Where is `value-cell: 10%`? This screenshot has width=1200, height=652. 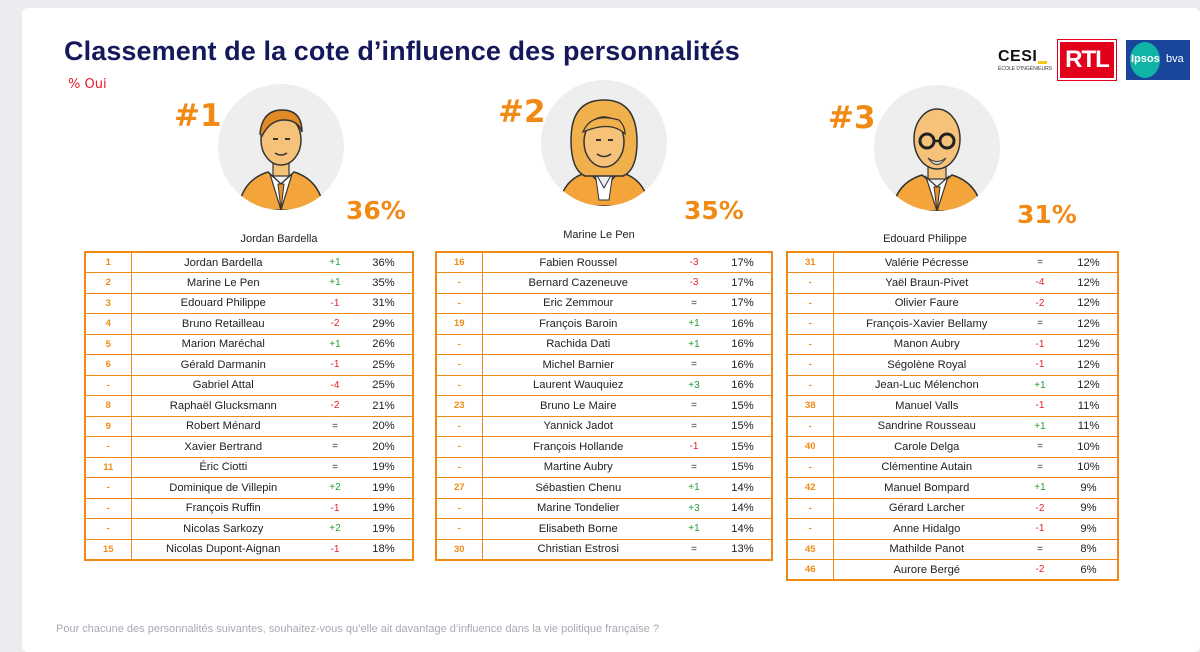 value-cell: 10% is located at coordinates (1089, 467).